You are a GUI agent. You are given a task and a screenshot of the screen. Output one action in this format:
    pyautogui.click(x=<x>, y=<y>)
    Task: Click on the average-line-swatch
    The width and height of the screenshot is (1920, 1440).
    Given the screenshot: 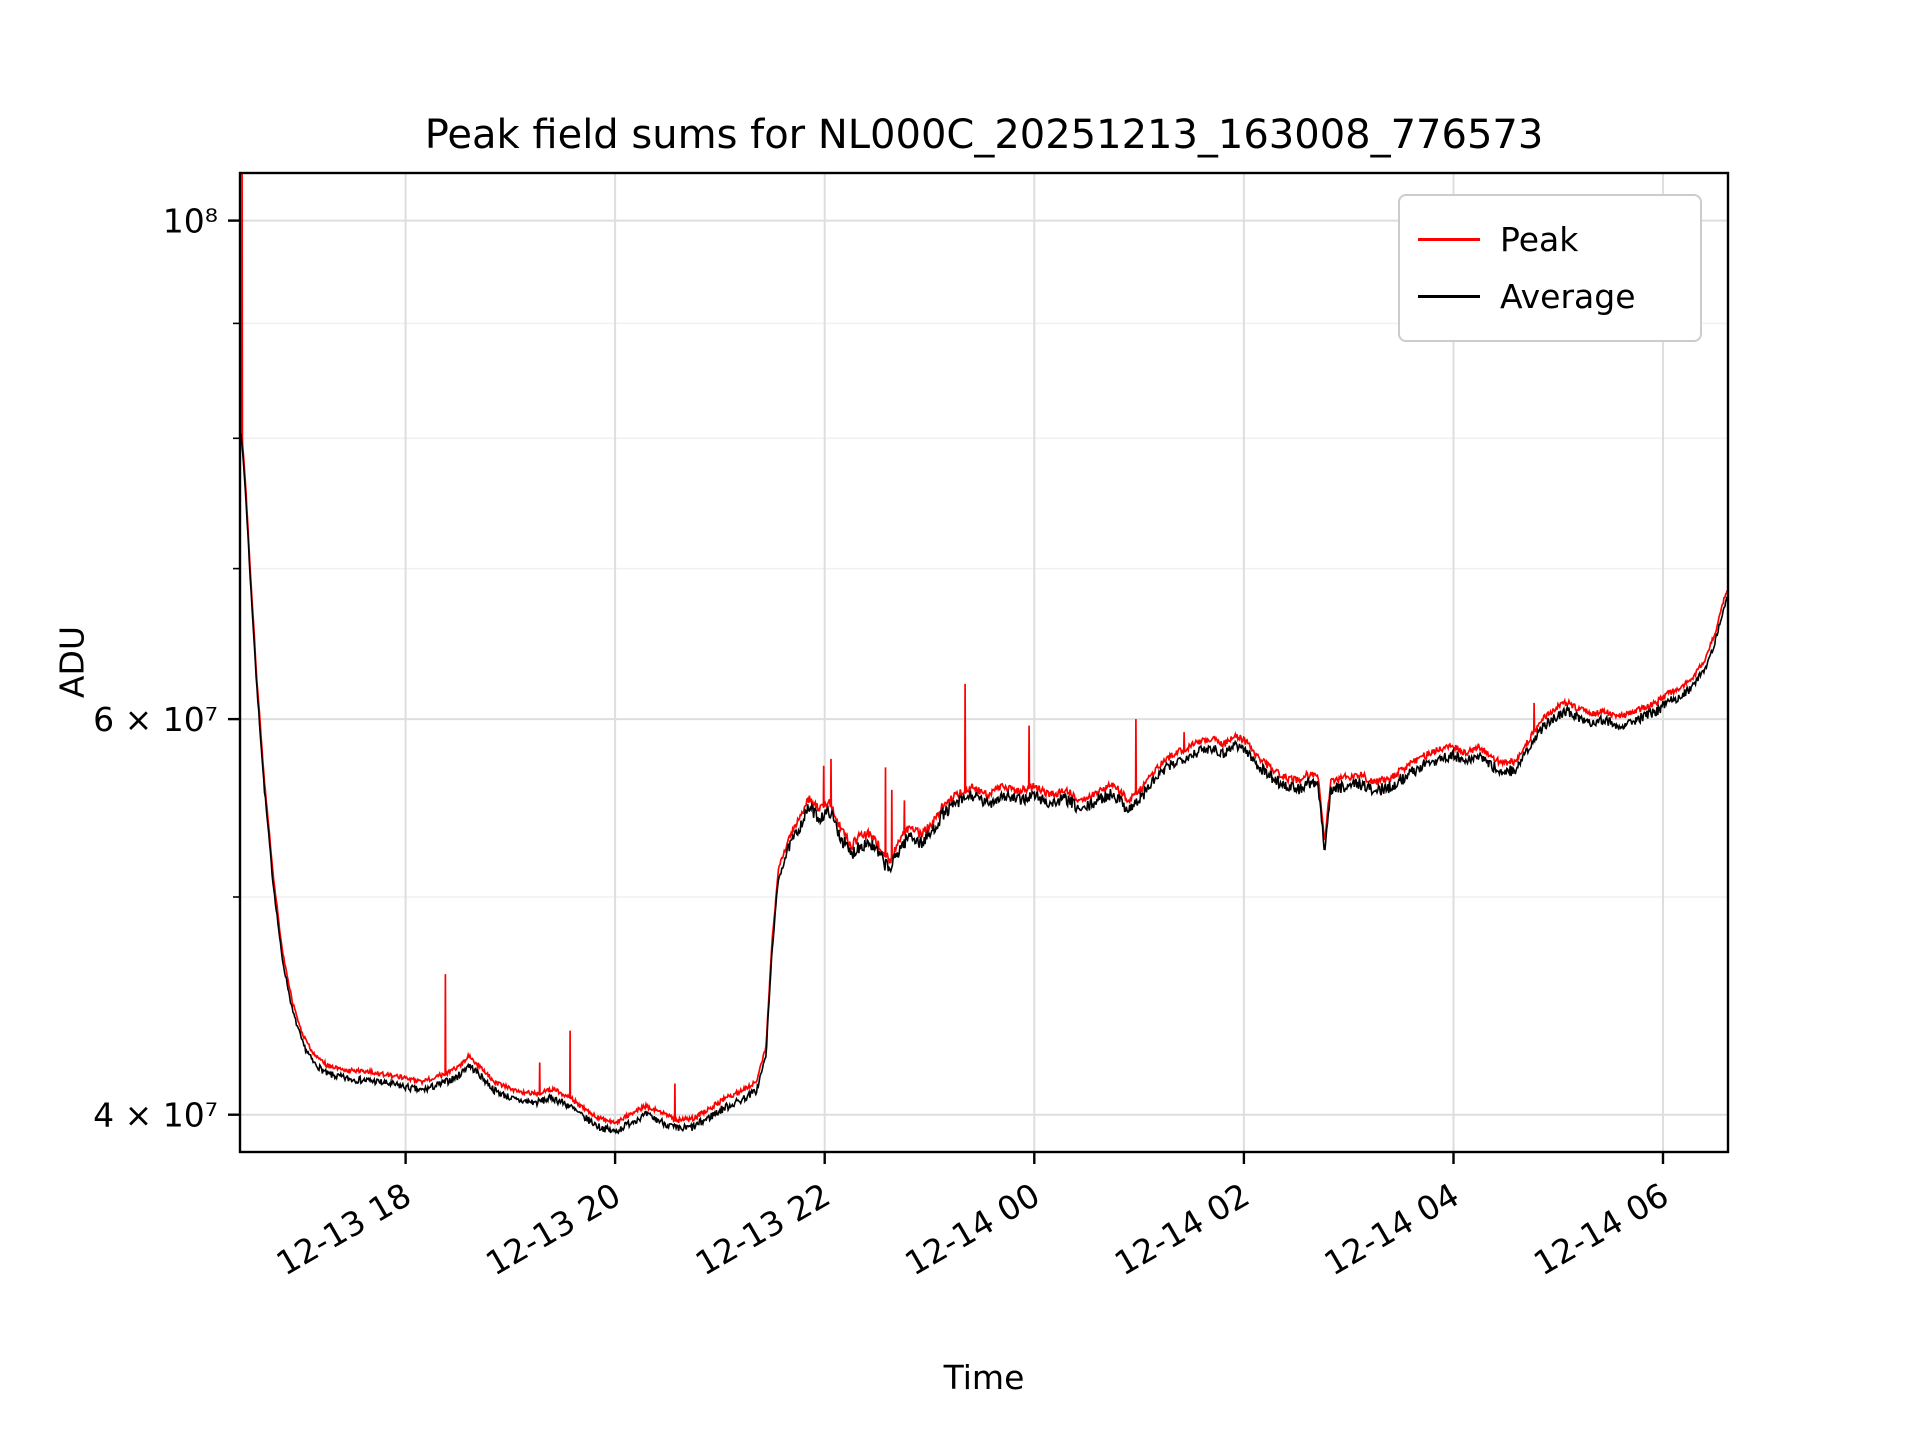 What is the action you would take?
    pyautogui.click(x=1449, y=296)
    